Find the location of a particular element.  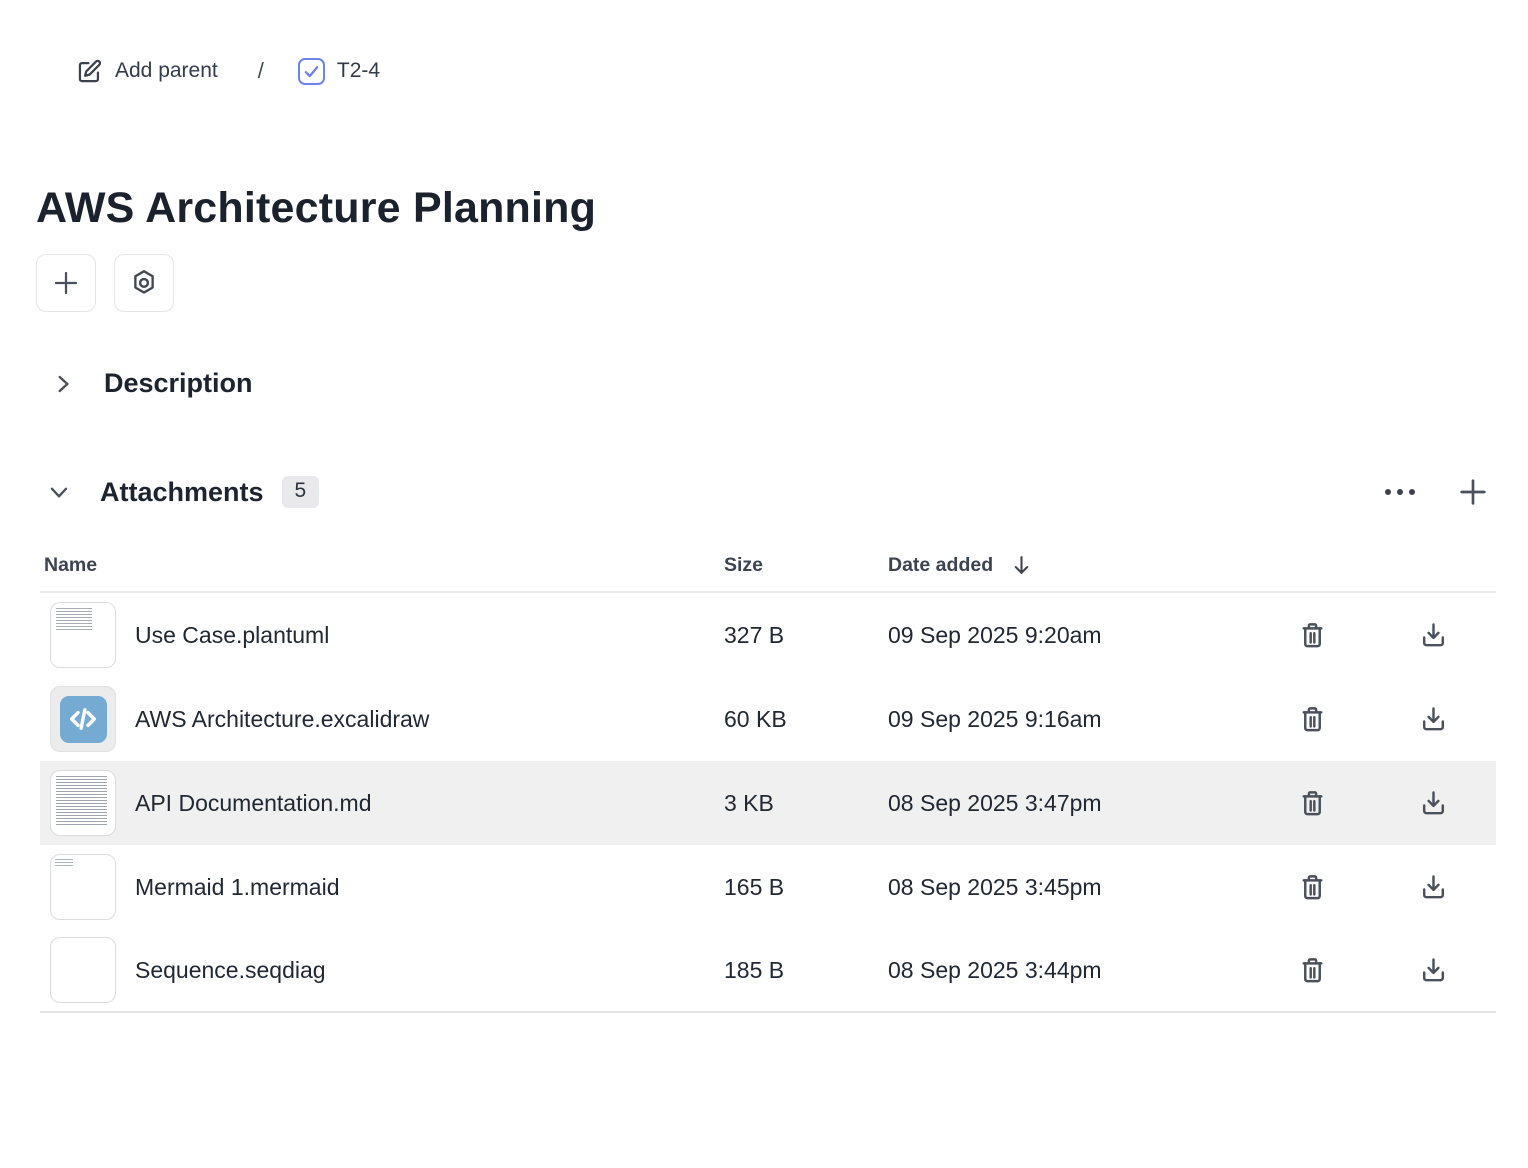

file-name: API Documentation.md is located at coordinates (253, 802).